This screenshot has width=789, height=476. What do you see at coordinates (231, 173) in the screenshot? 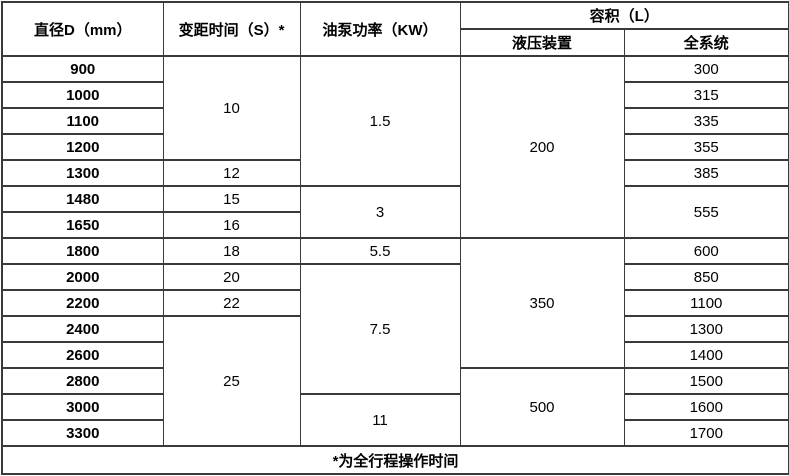
I see `pitch-time-cell: 12` at bounding box center [231, 173].